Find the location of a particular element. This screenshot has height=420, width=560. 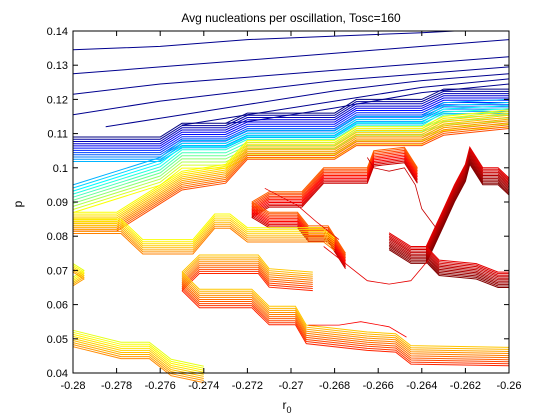

thin-red-line-upper is located at coordinates (402, 193).